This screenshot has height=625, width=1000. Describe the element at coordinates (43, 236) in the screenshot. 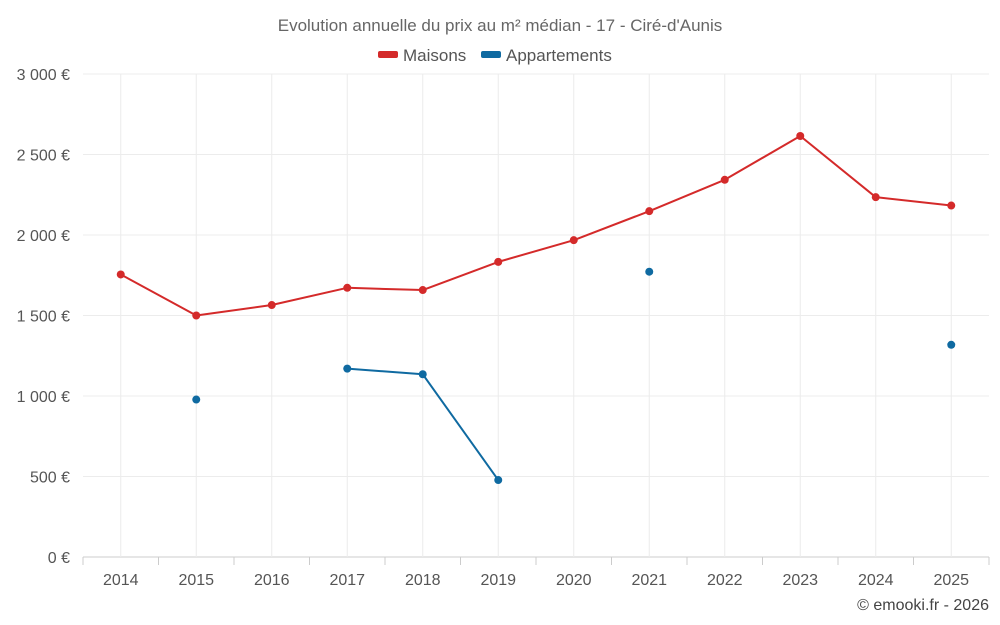

I see `y-tick-label: 2 000 €` at that location.